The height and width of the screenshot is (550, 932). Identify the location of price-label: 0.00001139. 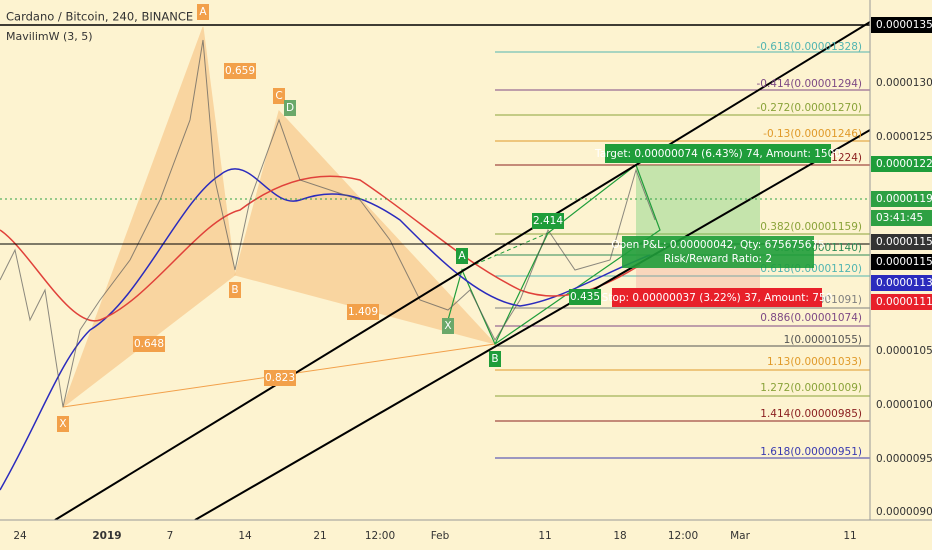
(904, 283).